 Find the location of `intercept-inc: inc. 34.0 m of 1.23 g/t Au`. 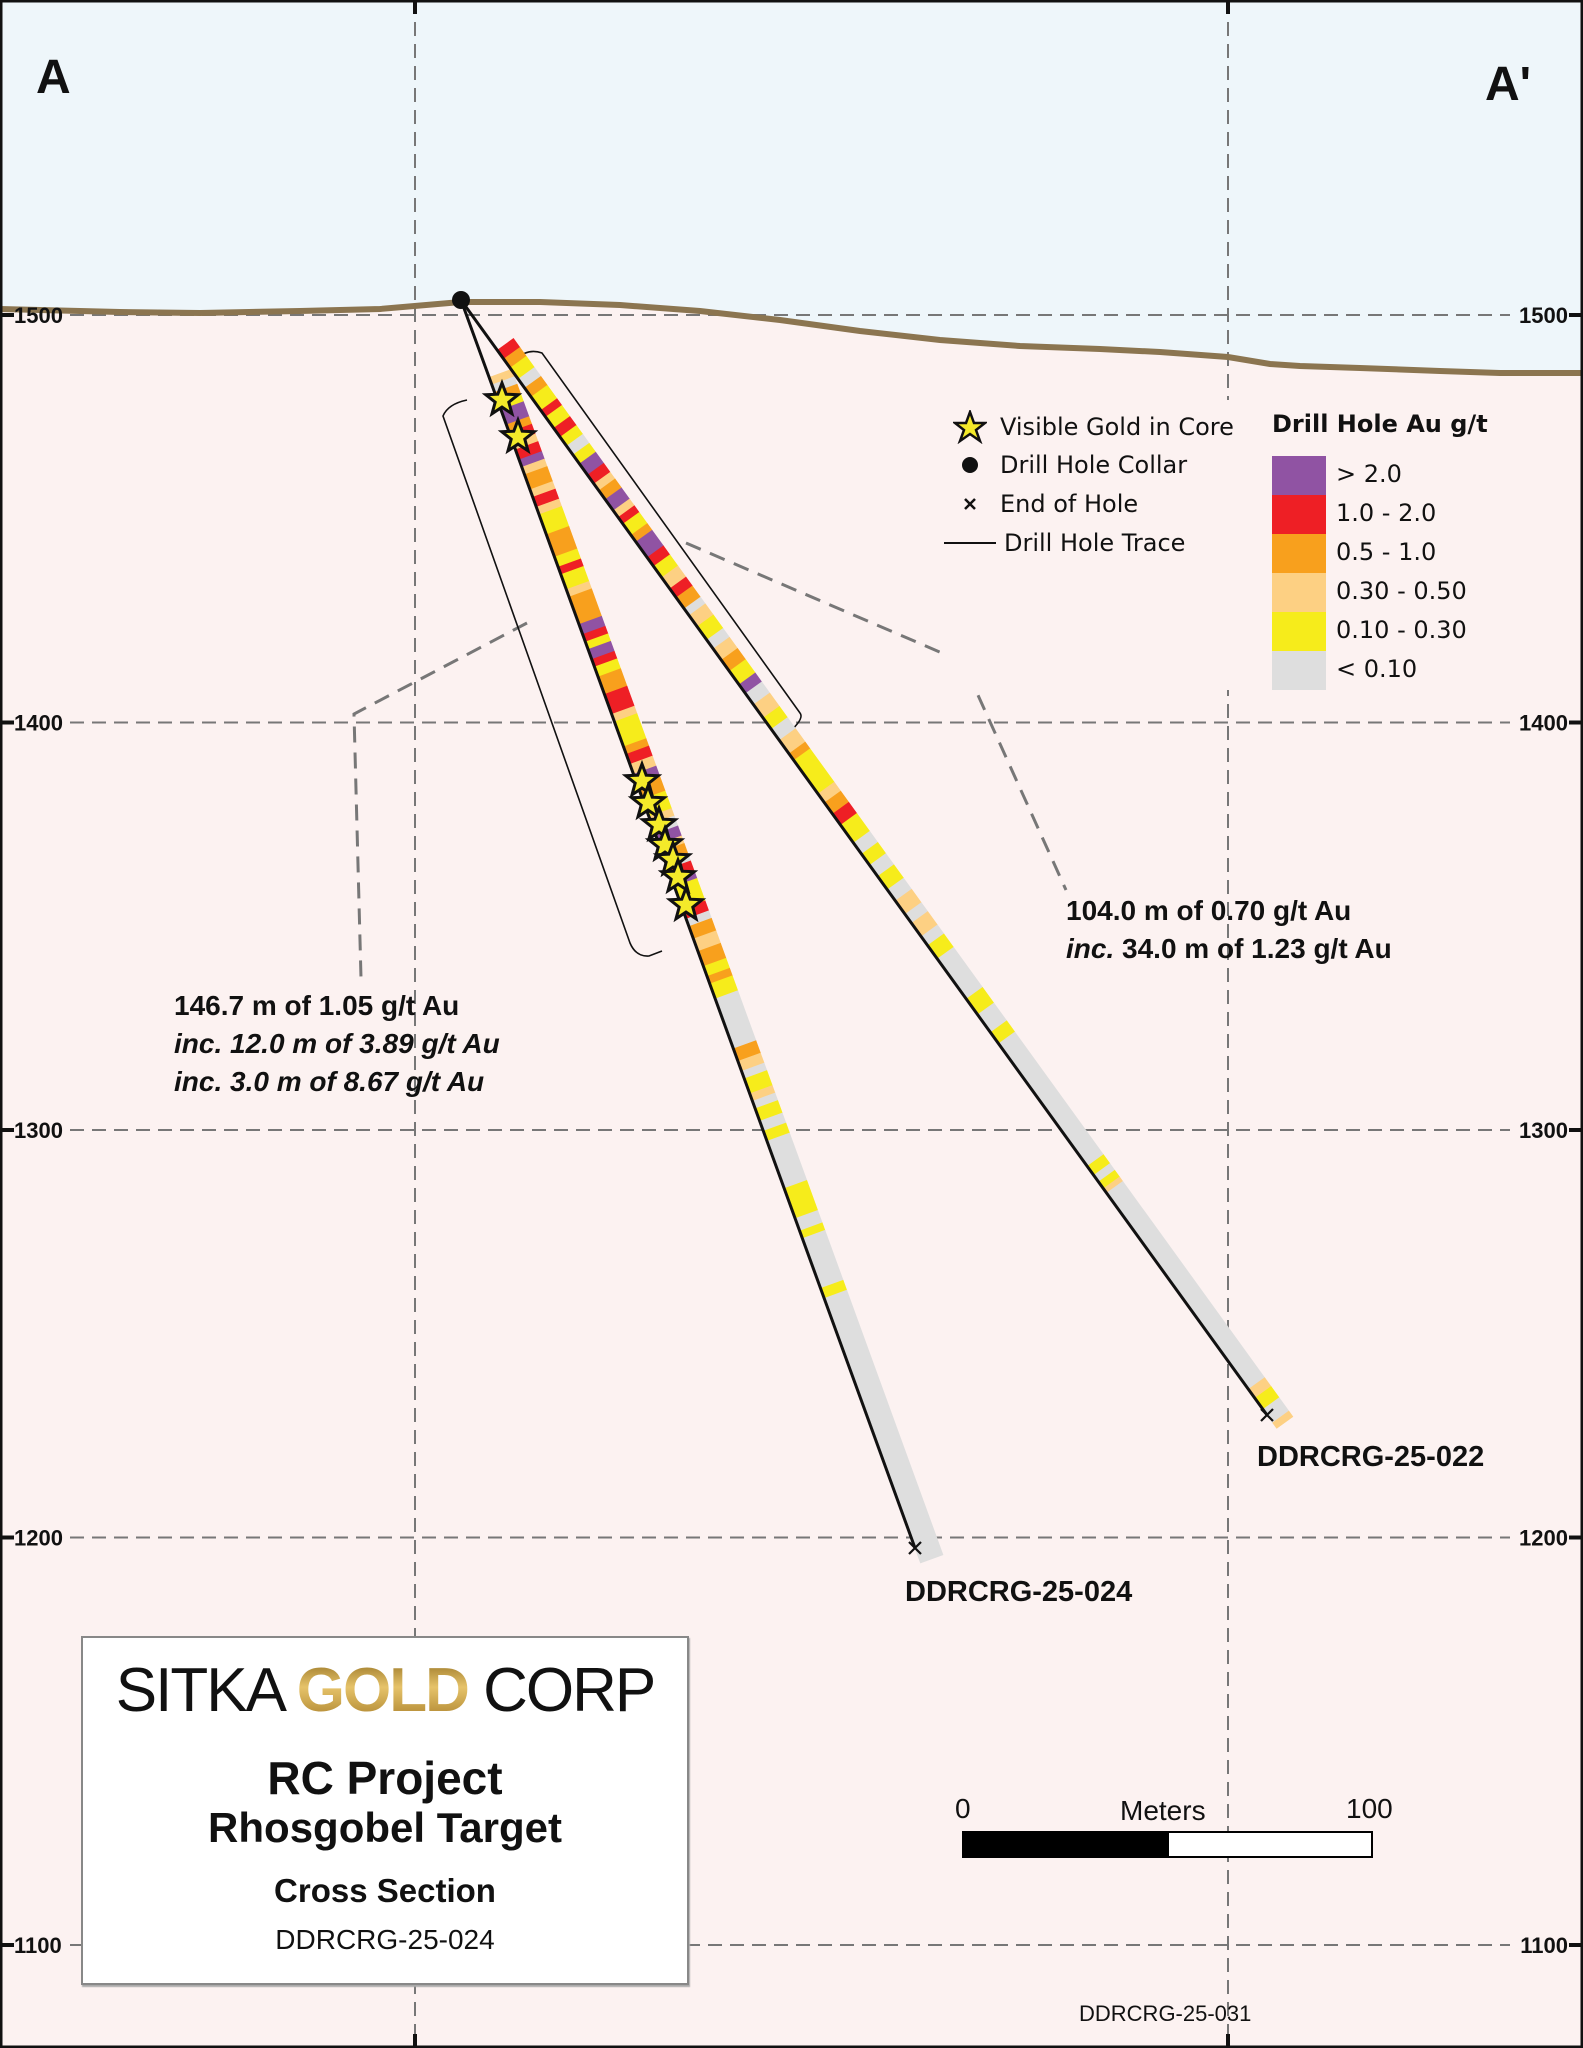

intercept-inc: inc. 34.0 m of 1.23 g/t Au is located at coordinates (1229, 949).